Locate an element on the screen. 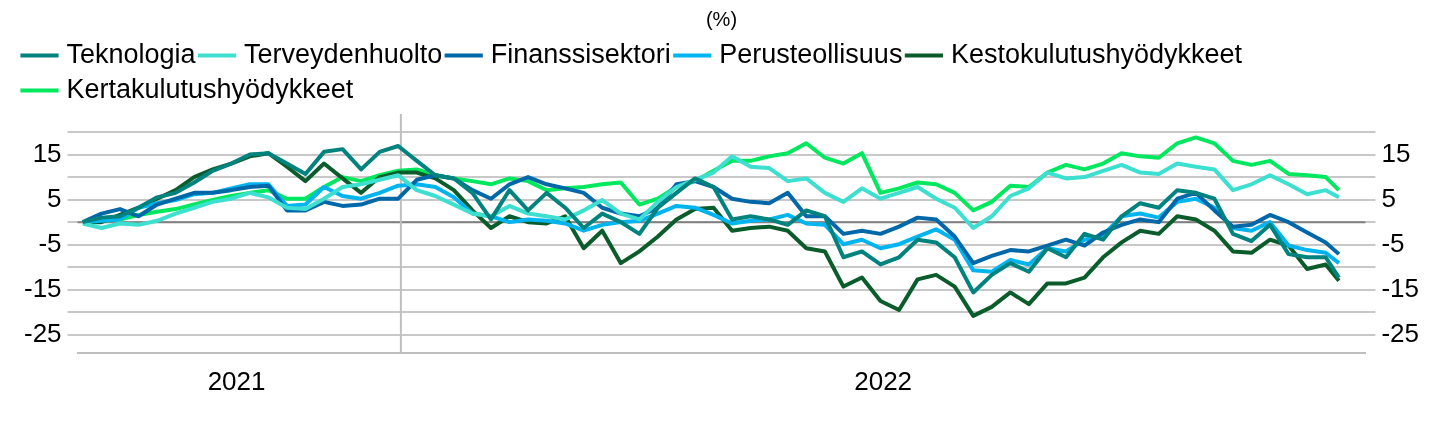  y-tick-label: -25 is located at coordinates (43, 332).